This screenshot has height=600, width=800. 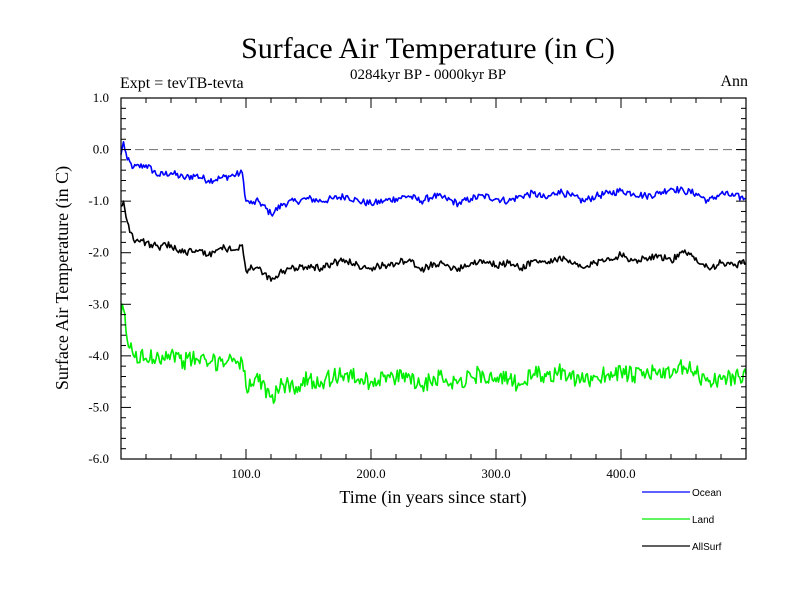 I want to click on season-label: Ann, so click(x=734, y=81).